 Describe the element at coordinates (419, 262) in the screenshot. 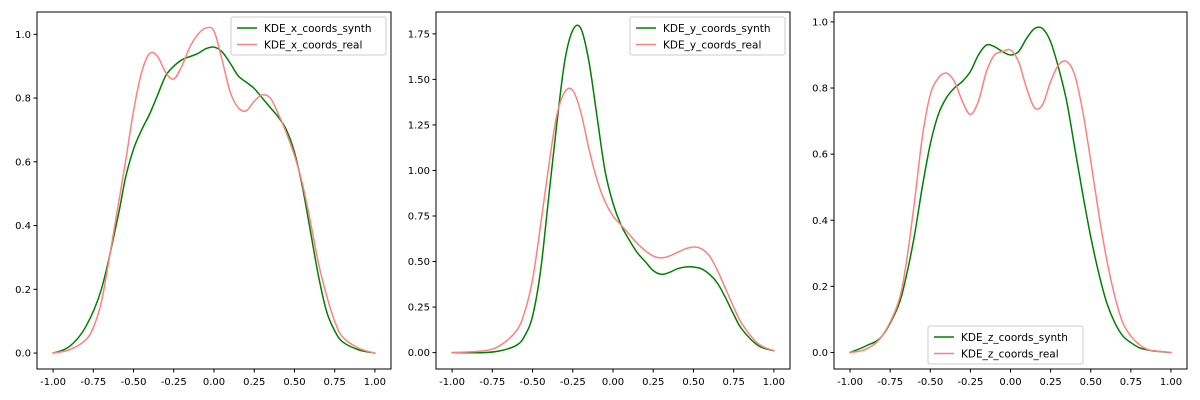

I see `y-tick-label: 0.50` at that location.